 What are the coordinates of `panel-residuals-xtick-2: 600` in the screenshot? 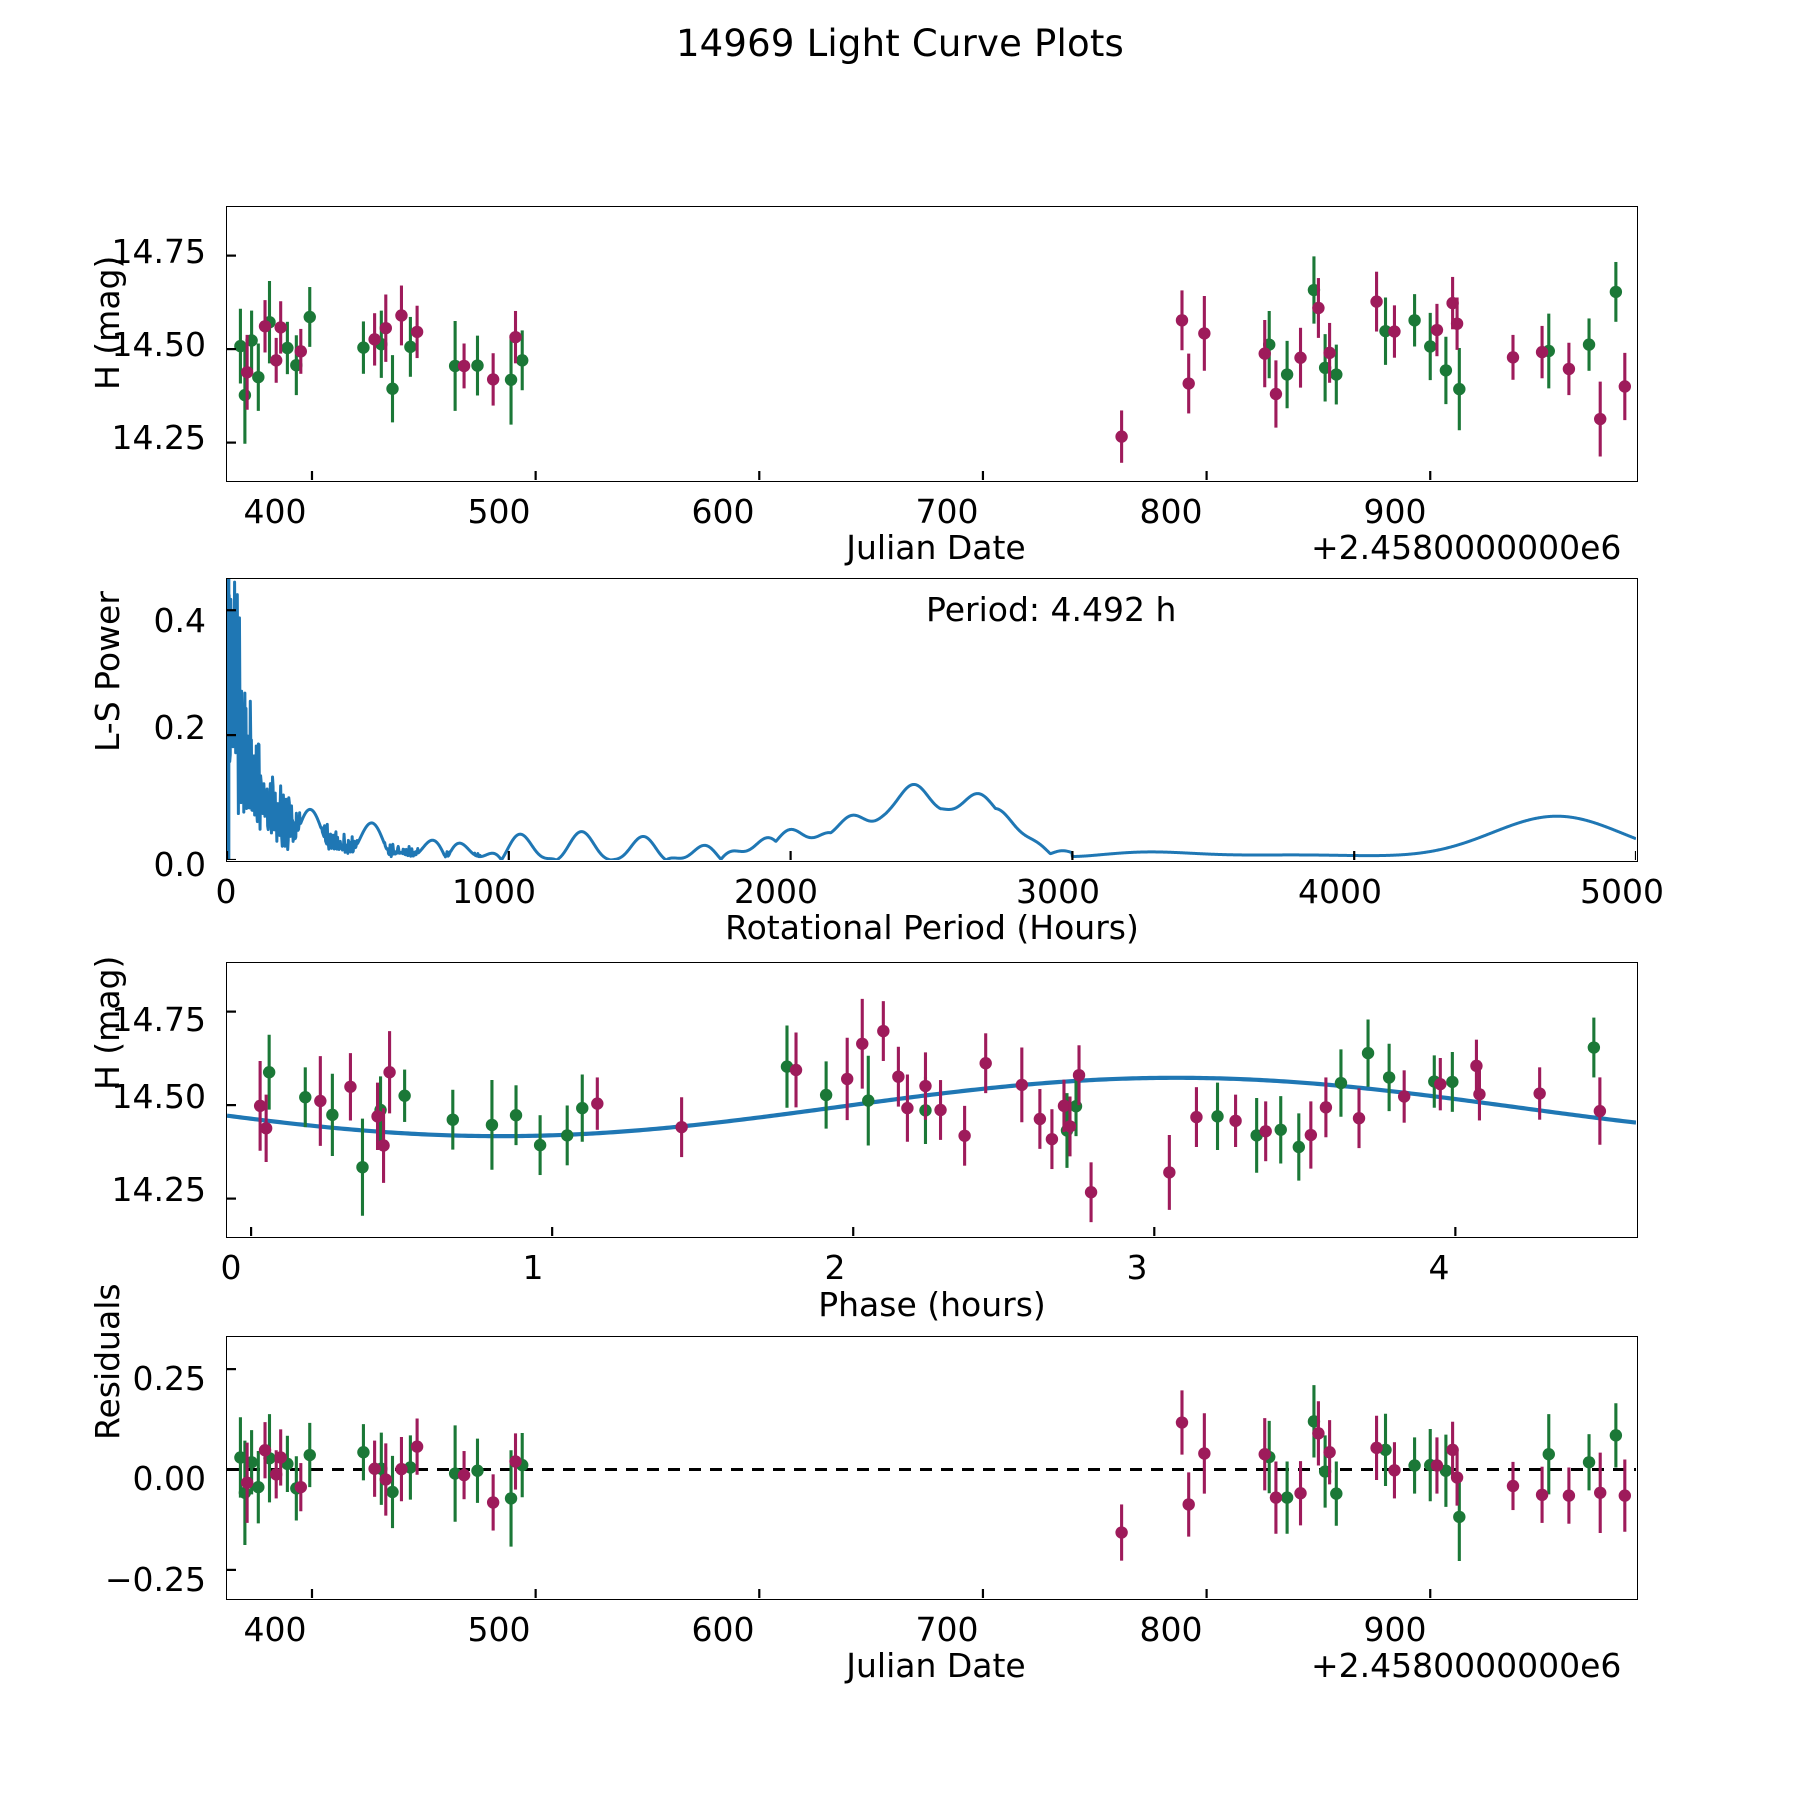 It's located at (723, 1629).